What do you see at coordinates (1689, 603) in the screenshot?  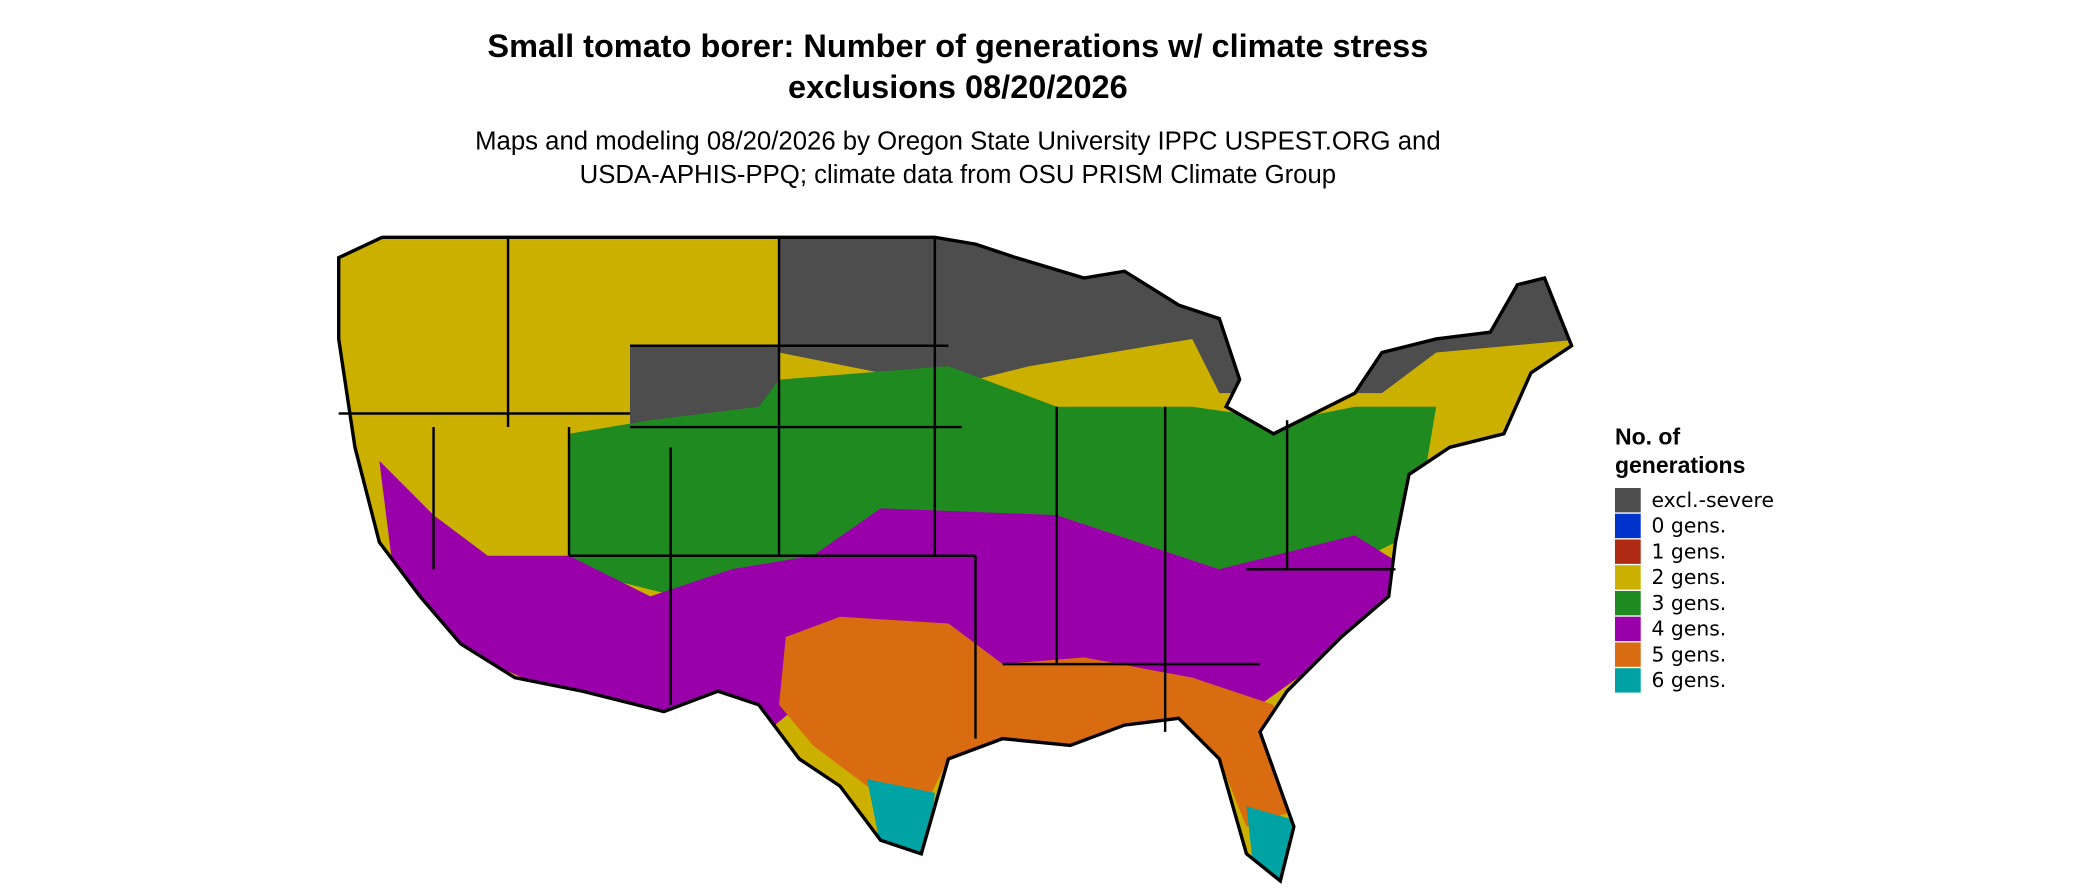 I see `legend-label: 3 gens.` at bounding box center [1689, 603].